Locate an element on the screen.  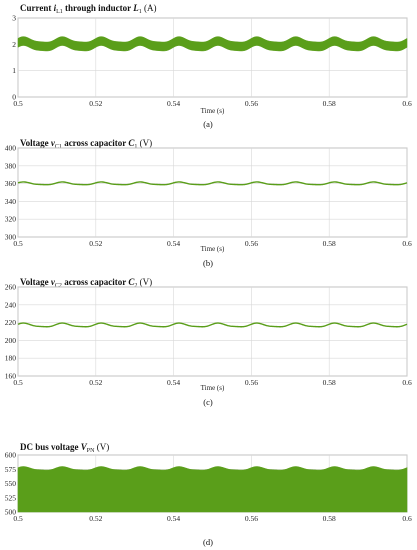
y-tick-label: 220 is located at coordinates (11, 322).